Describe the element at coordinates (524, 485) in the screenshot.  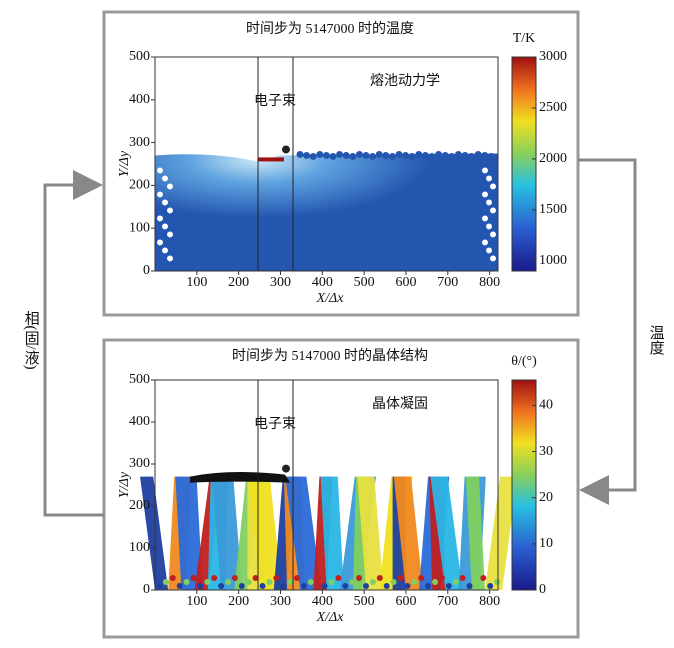
I see `colorbar` at that location.